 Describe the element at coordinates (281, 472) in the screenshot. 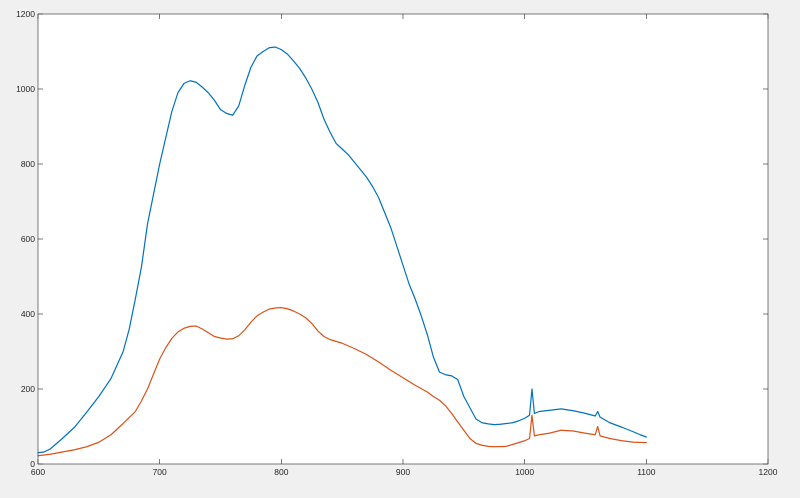

I see `x-tick-label: 800` at that location.